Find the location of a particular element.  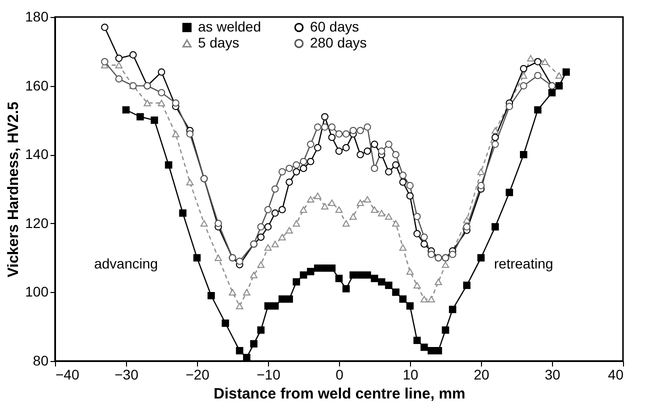

y-tick-label: 120 is located at coordinates (37, 222).